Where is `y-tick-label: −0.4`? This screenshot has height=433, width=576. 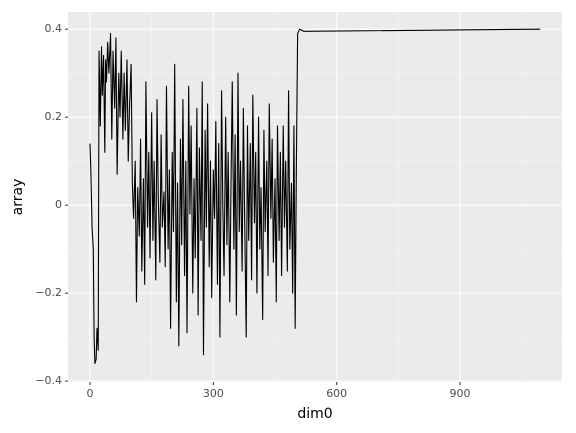
y-tick-label: −0.4 is located at coordinates (48, 380).